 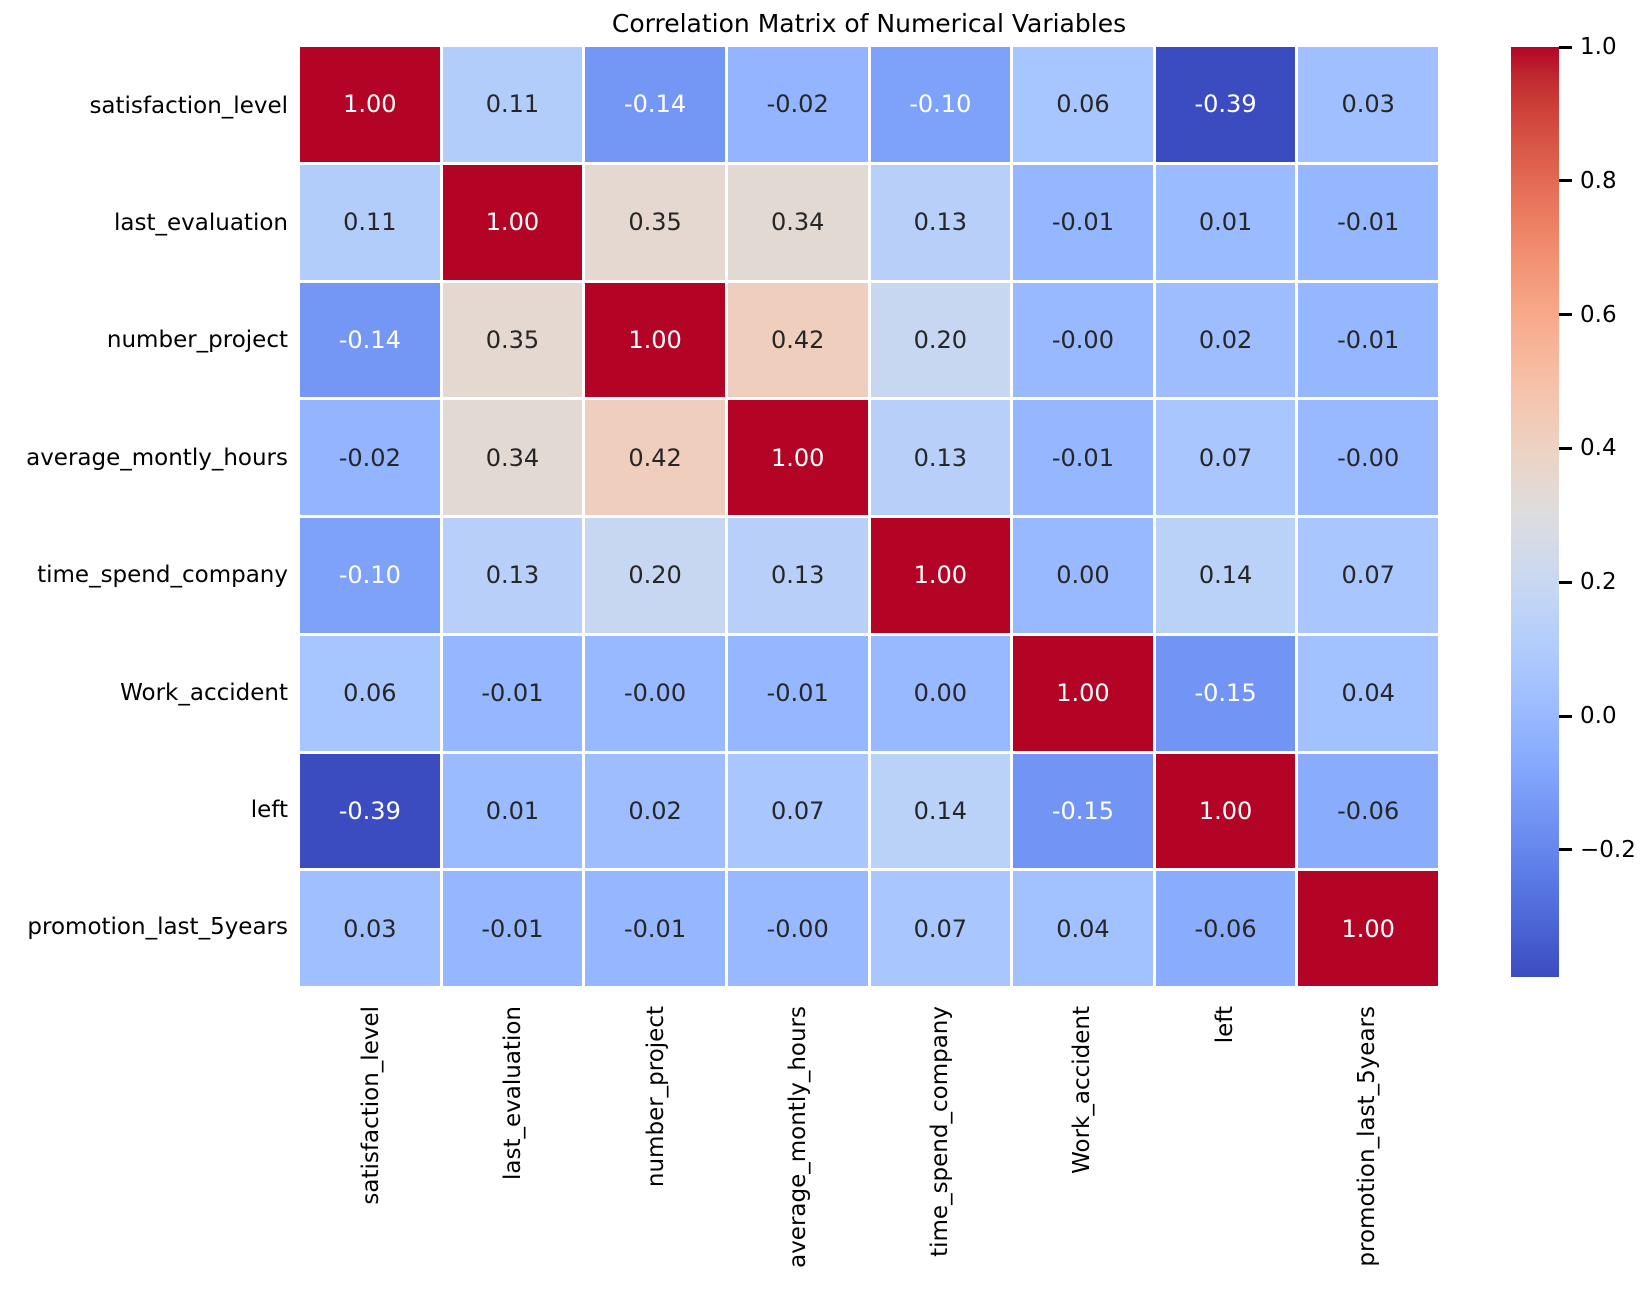 What do you see at coordinates (940, 222) in the screenshot?
I see `heatmap-cell-last_evaluation-time_spend_company: 0.13` at bounding box center [940, 222].